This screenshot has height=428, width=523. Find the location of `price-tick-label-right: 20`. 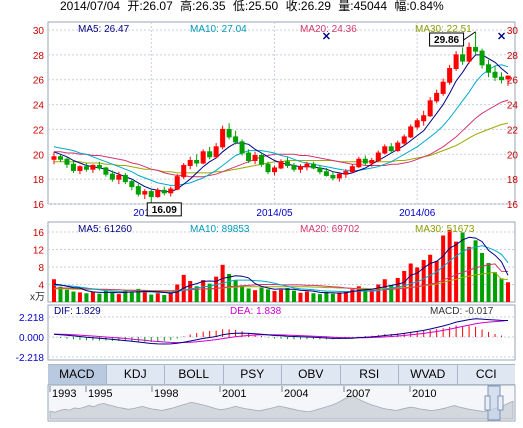

price-tick-label-right: 20 is located at coordinates (513, 155).